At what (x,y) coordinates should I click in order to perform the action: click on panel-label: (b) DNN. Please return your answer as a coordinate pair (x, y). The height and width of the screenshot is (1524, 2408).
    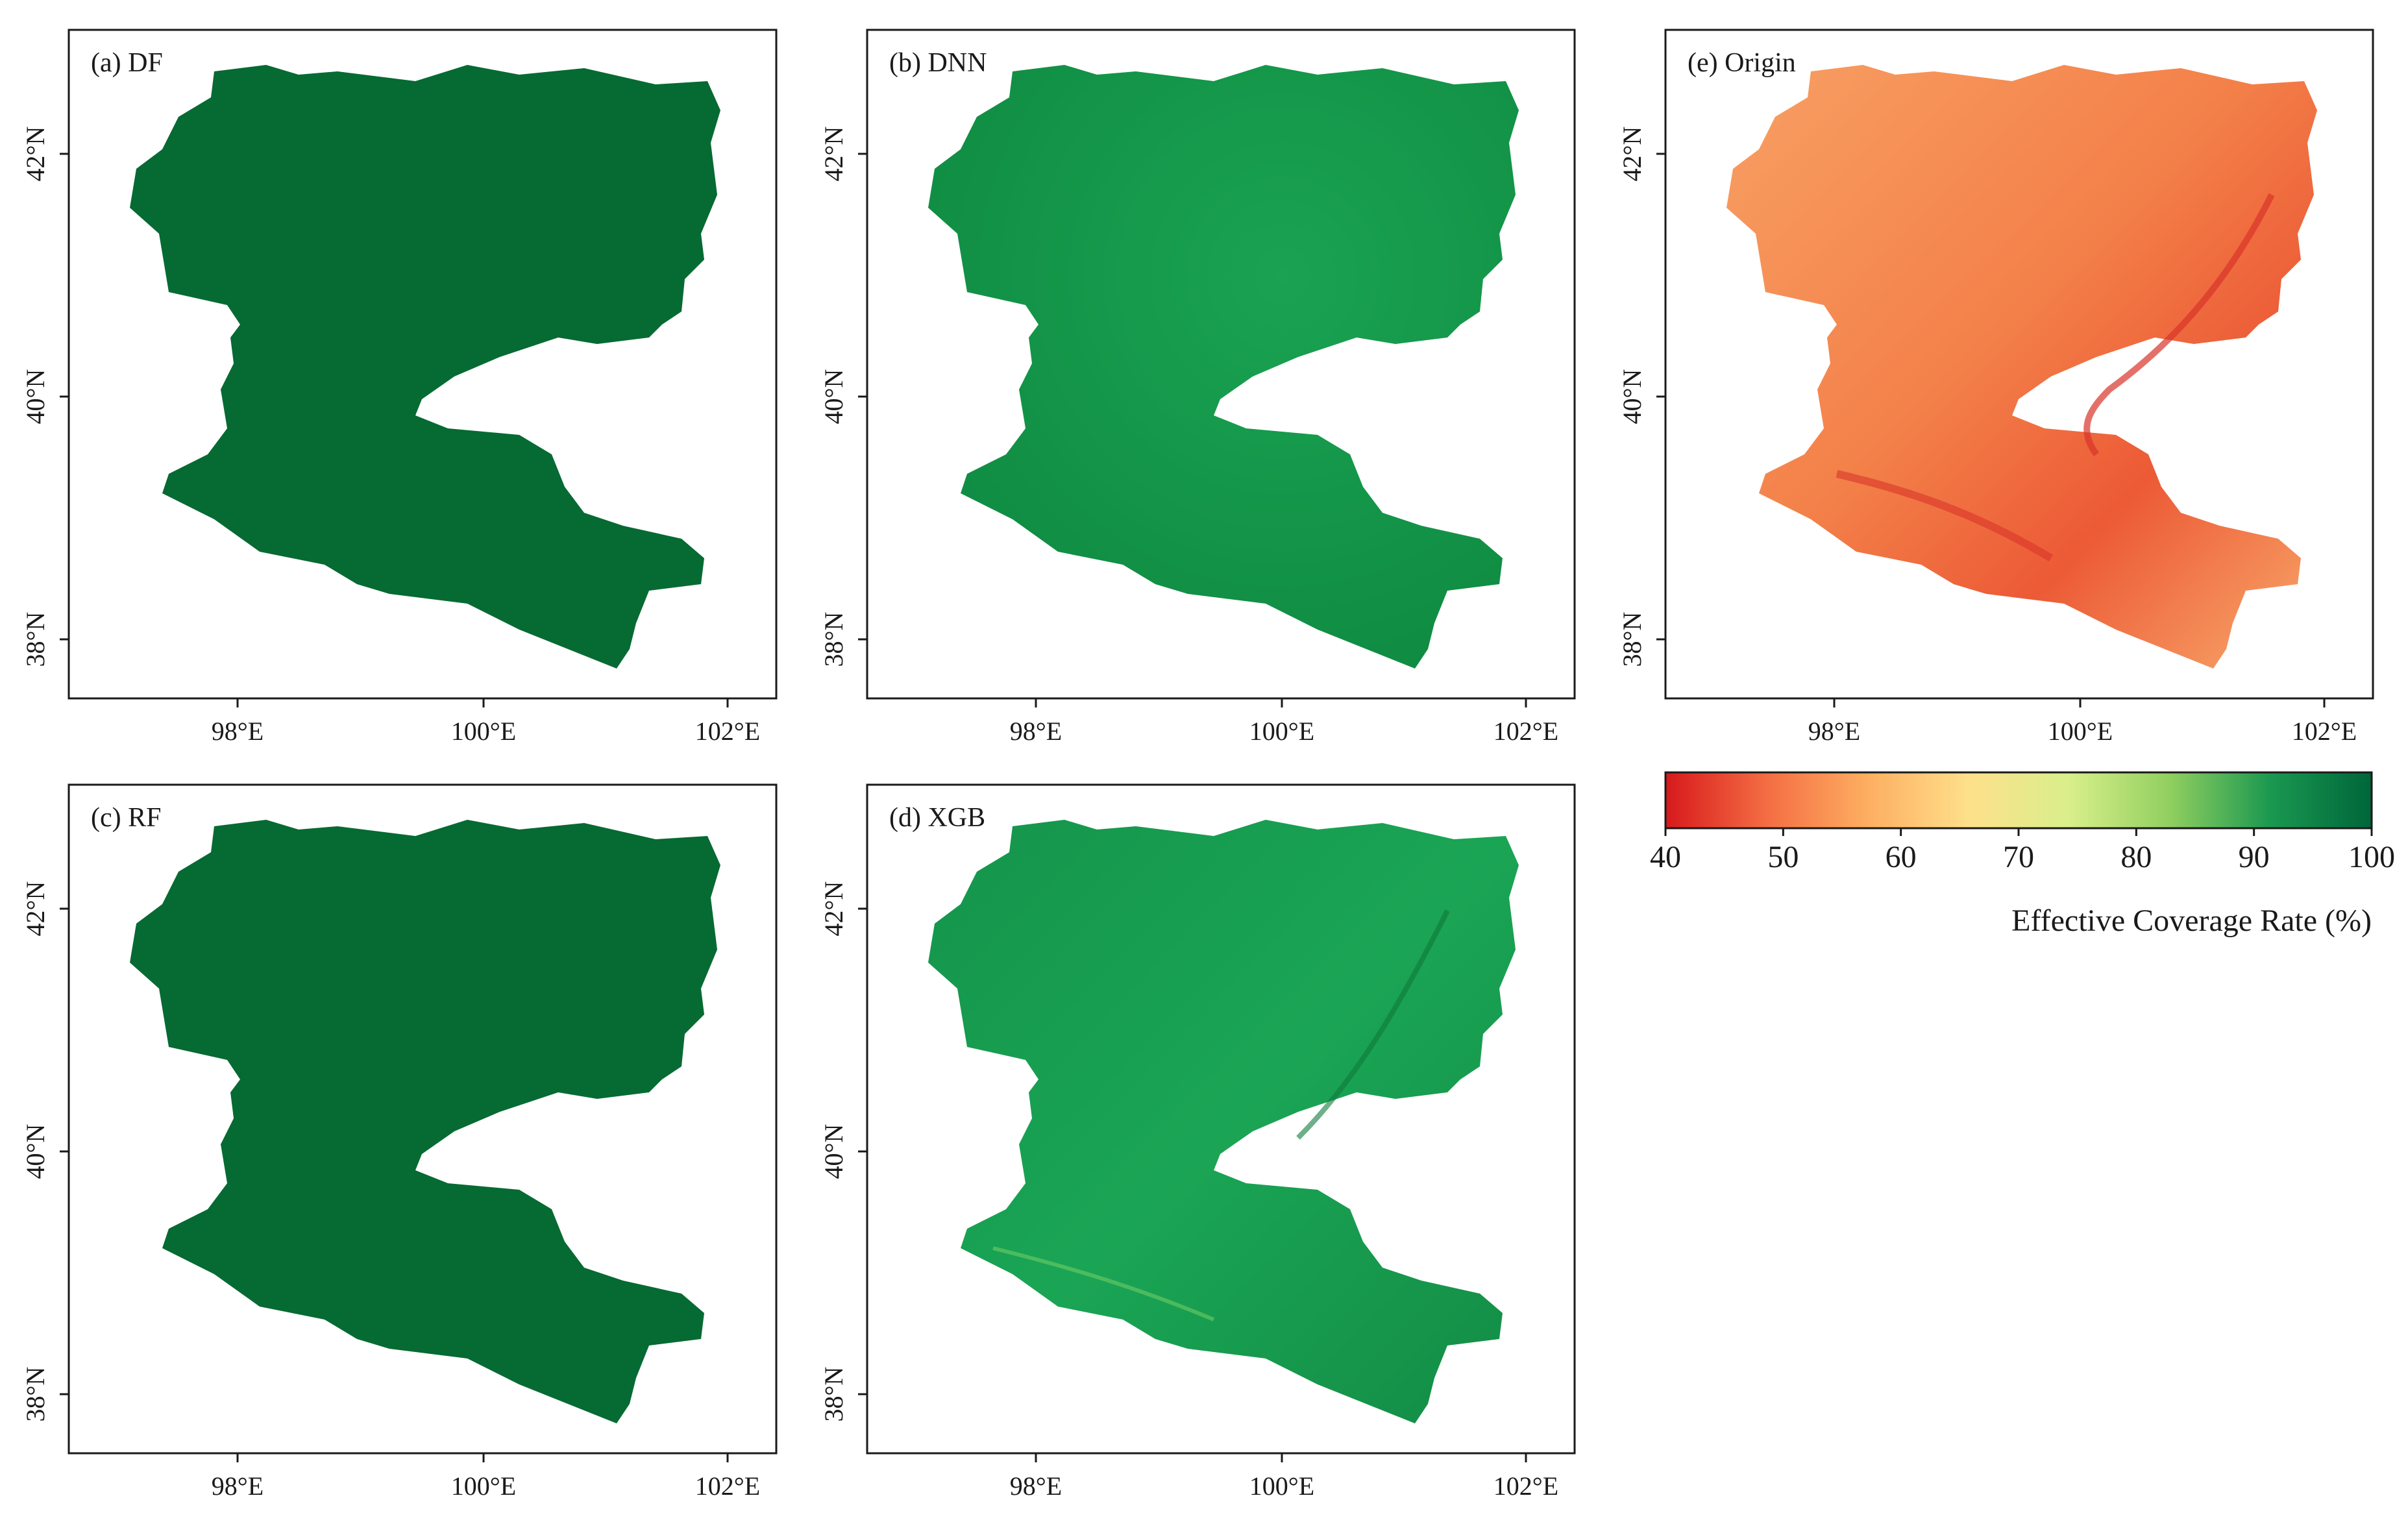
    Looking at the image, I should click on (938, 63).